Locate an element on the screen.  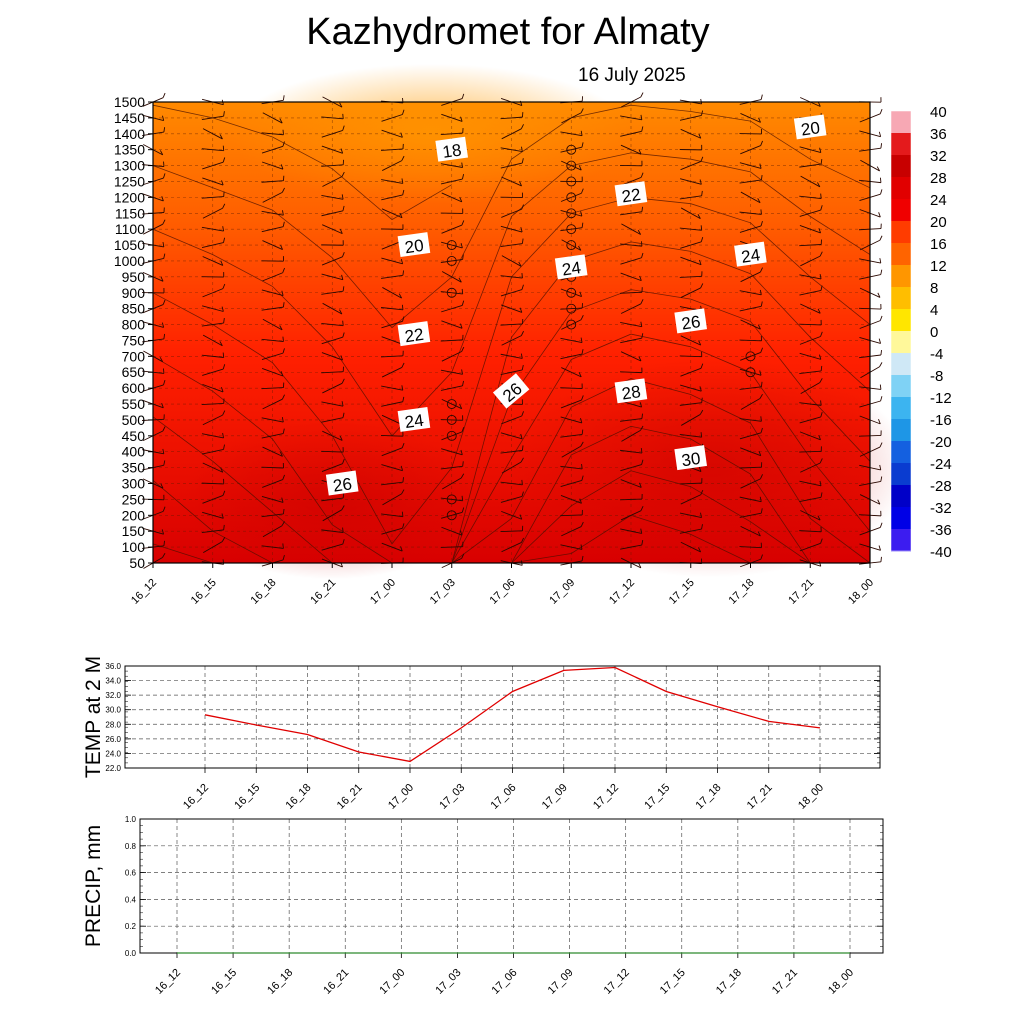
contour-label-text: 28 is located at coordinates (631, 392).